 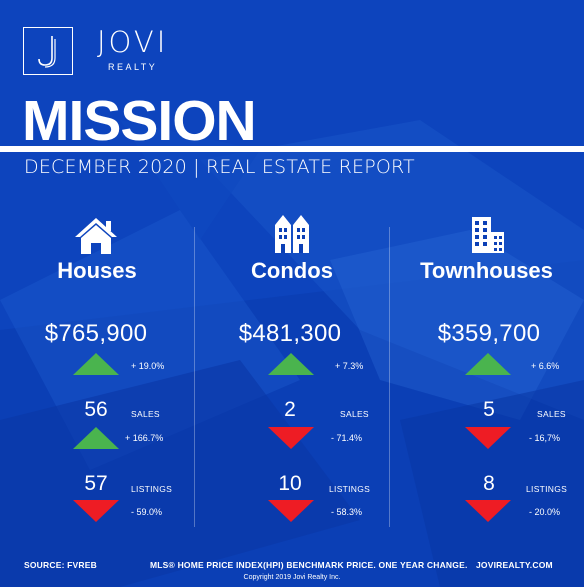 I want to click on townhouses-price: $359,700, so click(x=489, y=333).